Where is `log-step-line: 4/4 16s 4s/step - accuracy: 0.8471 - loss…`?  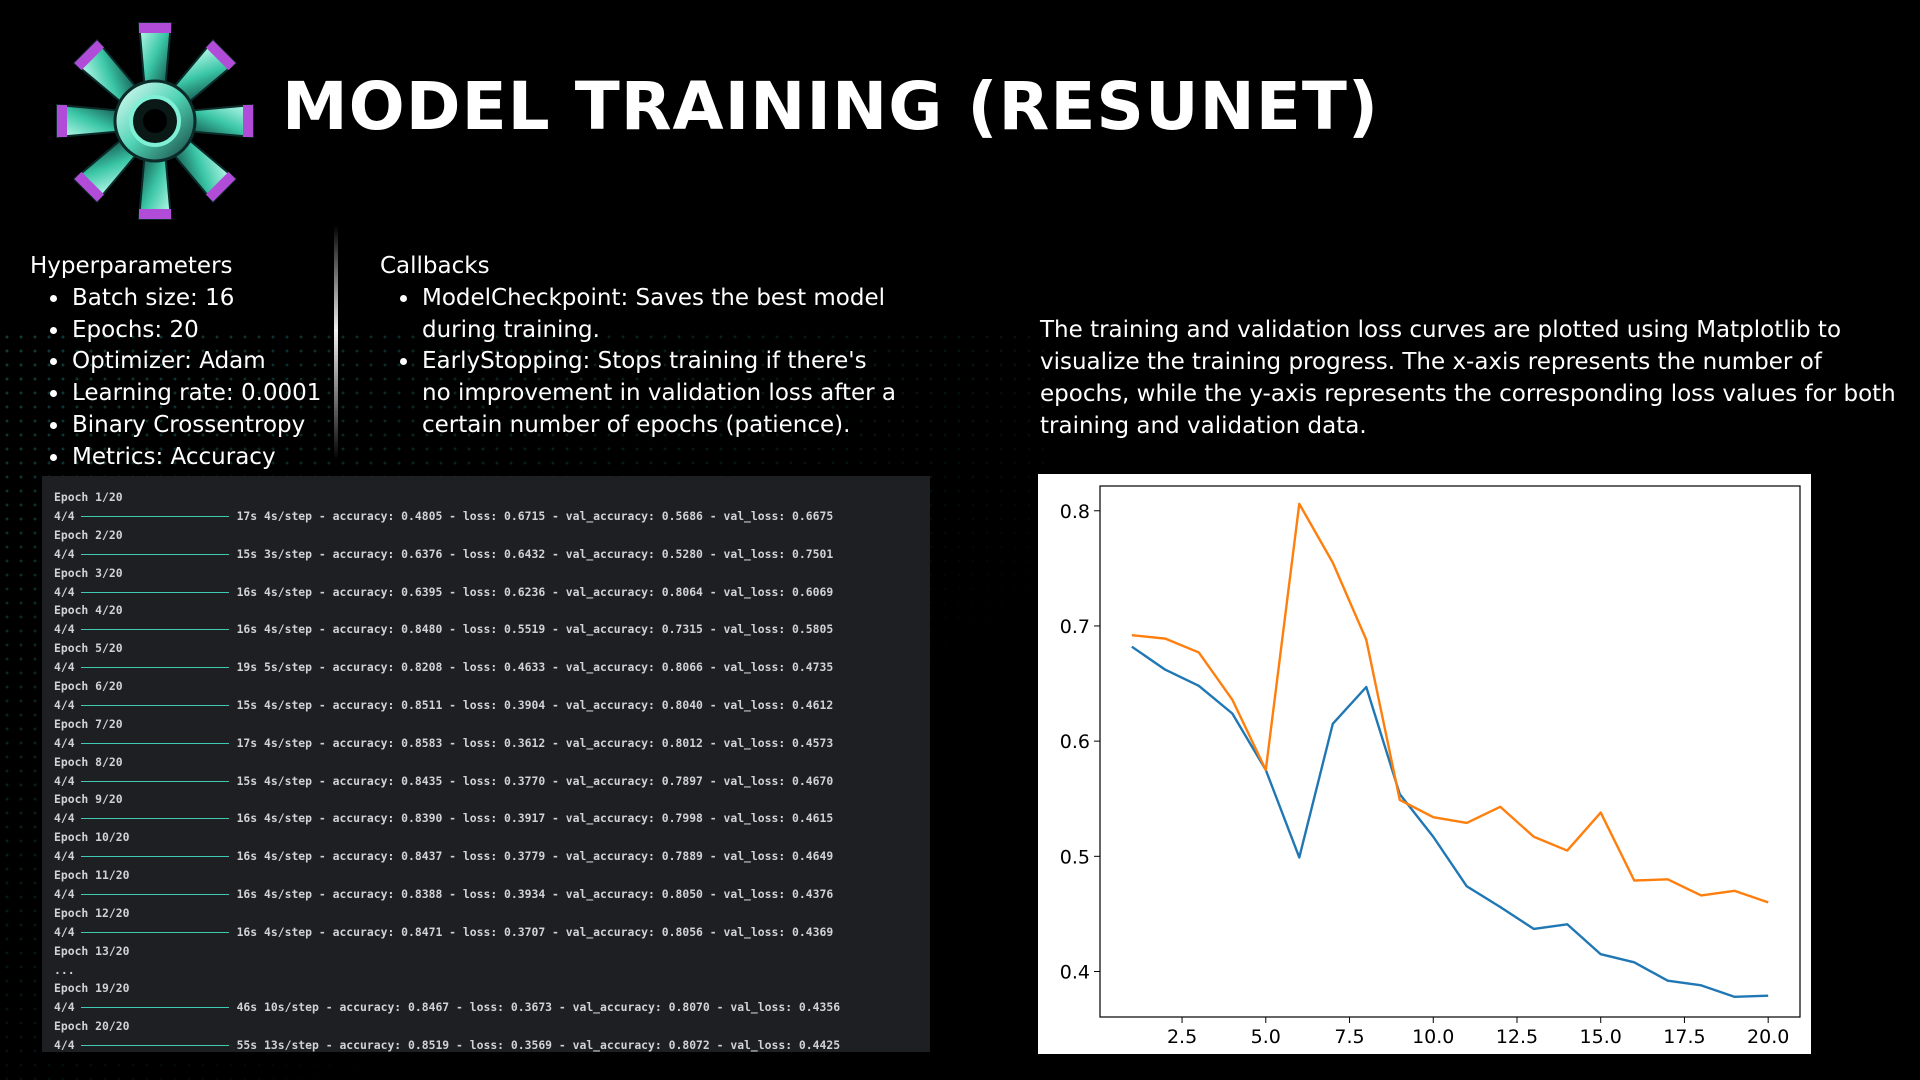 log-step-line: 4/4 16s 4s/step - accuracy: 0.8471 - loss… is located at coordinates (443, 932).